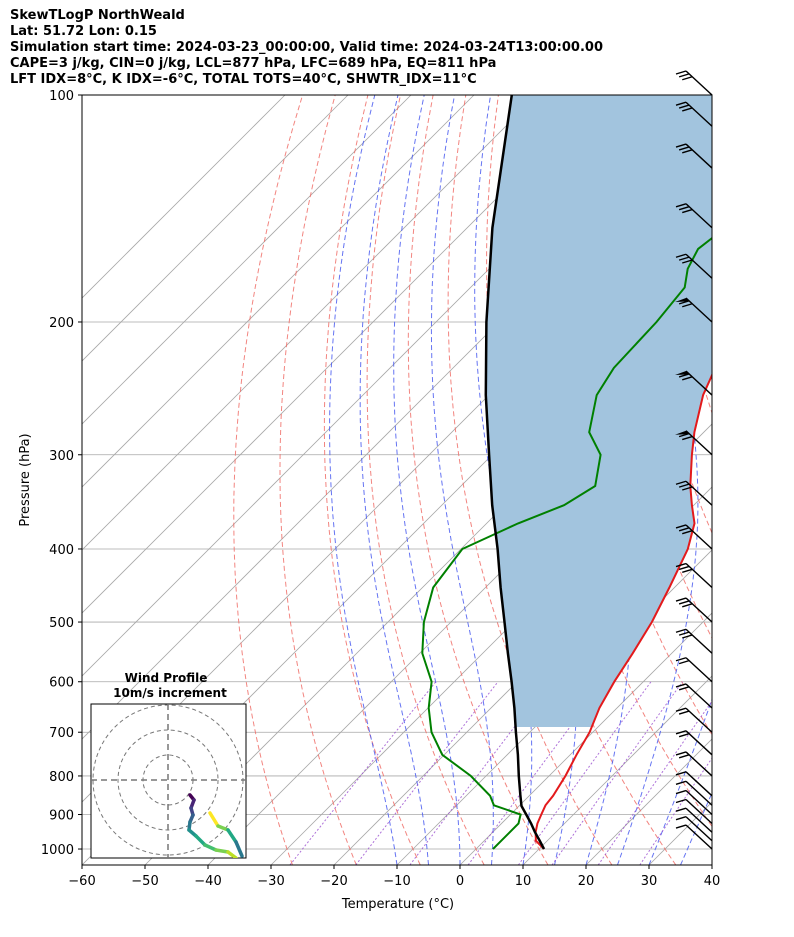  Describe the element at coordinates (523, 881) in the screenshot. I see `x-tick-label: 10` at that location.